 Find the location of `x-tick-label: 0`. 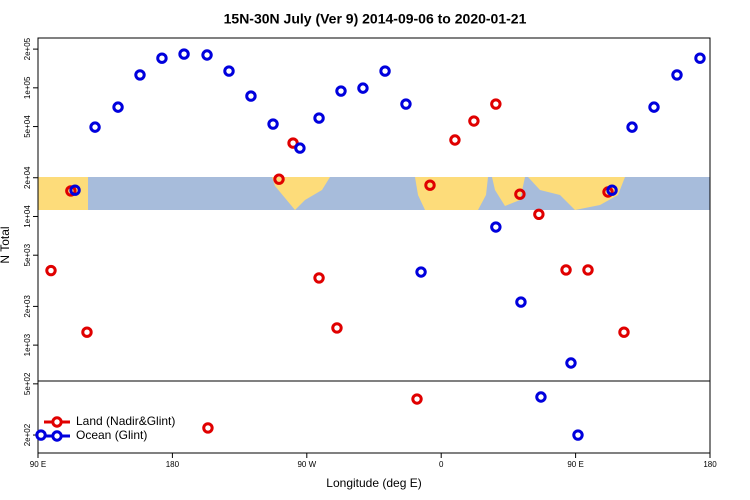

x-tick-label: 0 is located at coordinates (441, 464).